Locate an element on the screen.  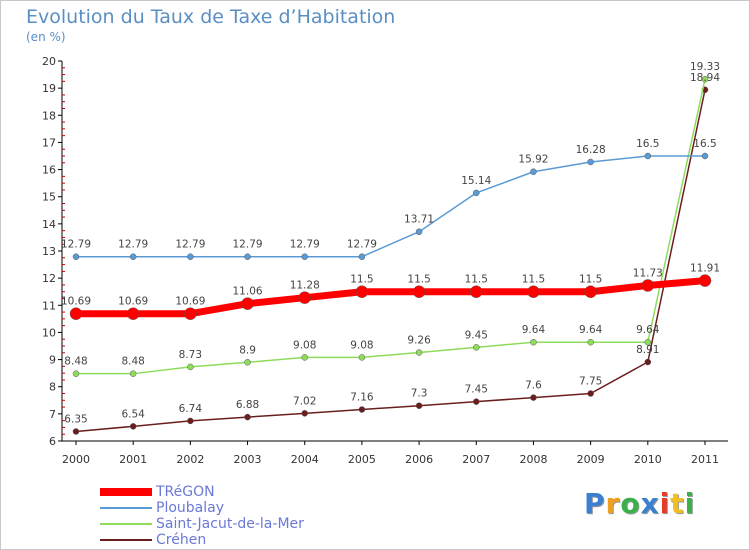
y-tick-label: 13 is located at coordinates (49, 251).